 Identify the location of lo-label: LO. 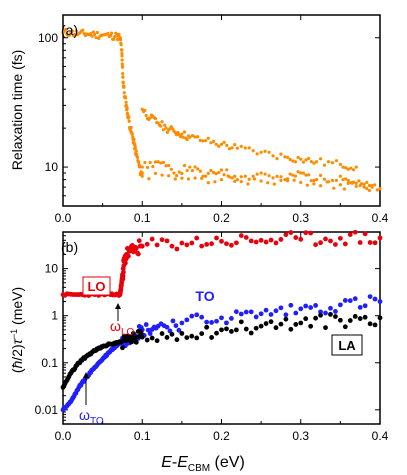
(96, 286).